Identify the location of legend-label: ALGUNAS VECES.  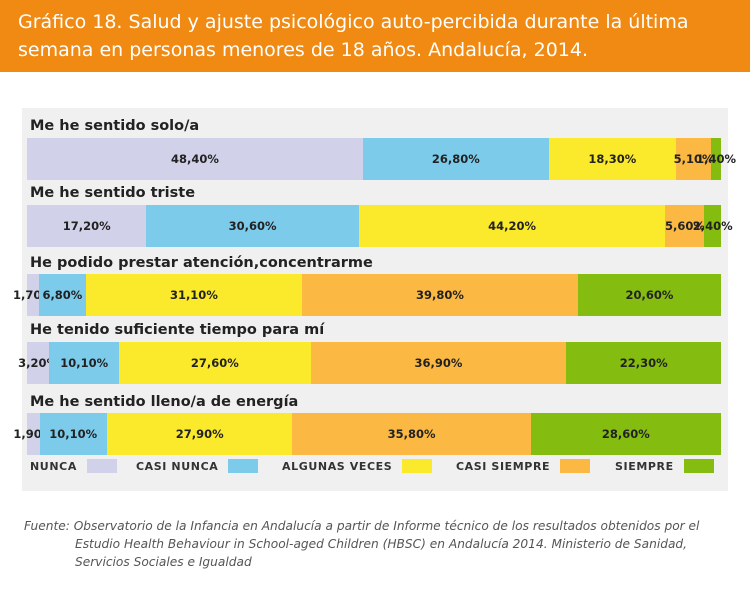
(337, 466).